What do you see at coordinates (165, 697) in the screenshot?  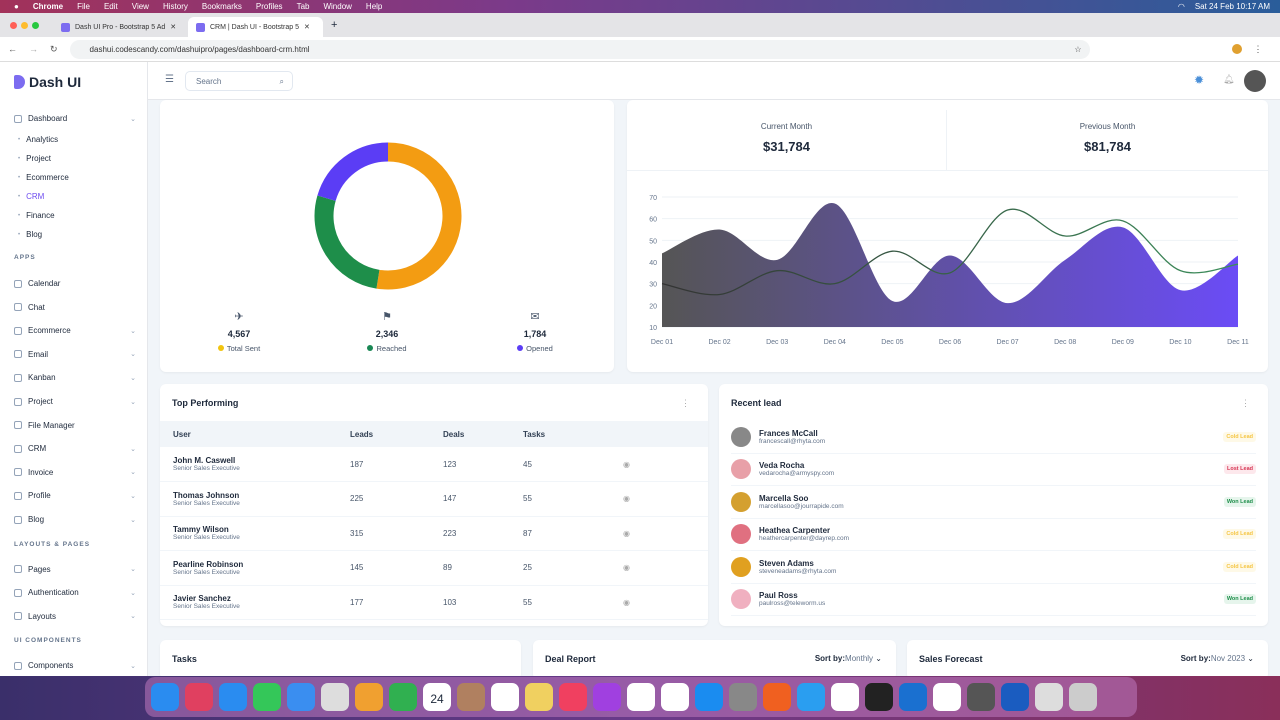 I see `dock-finder-icon` at bounding box center [165, 697].